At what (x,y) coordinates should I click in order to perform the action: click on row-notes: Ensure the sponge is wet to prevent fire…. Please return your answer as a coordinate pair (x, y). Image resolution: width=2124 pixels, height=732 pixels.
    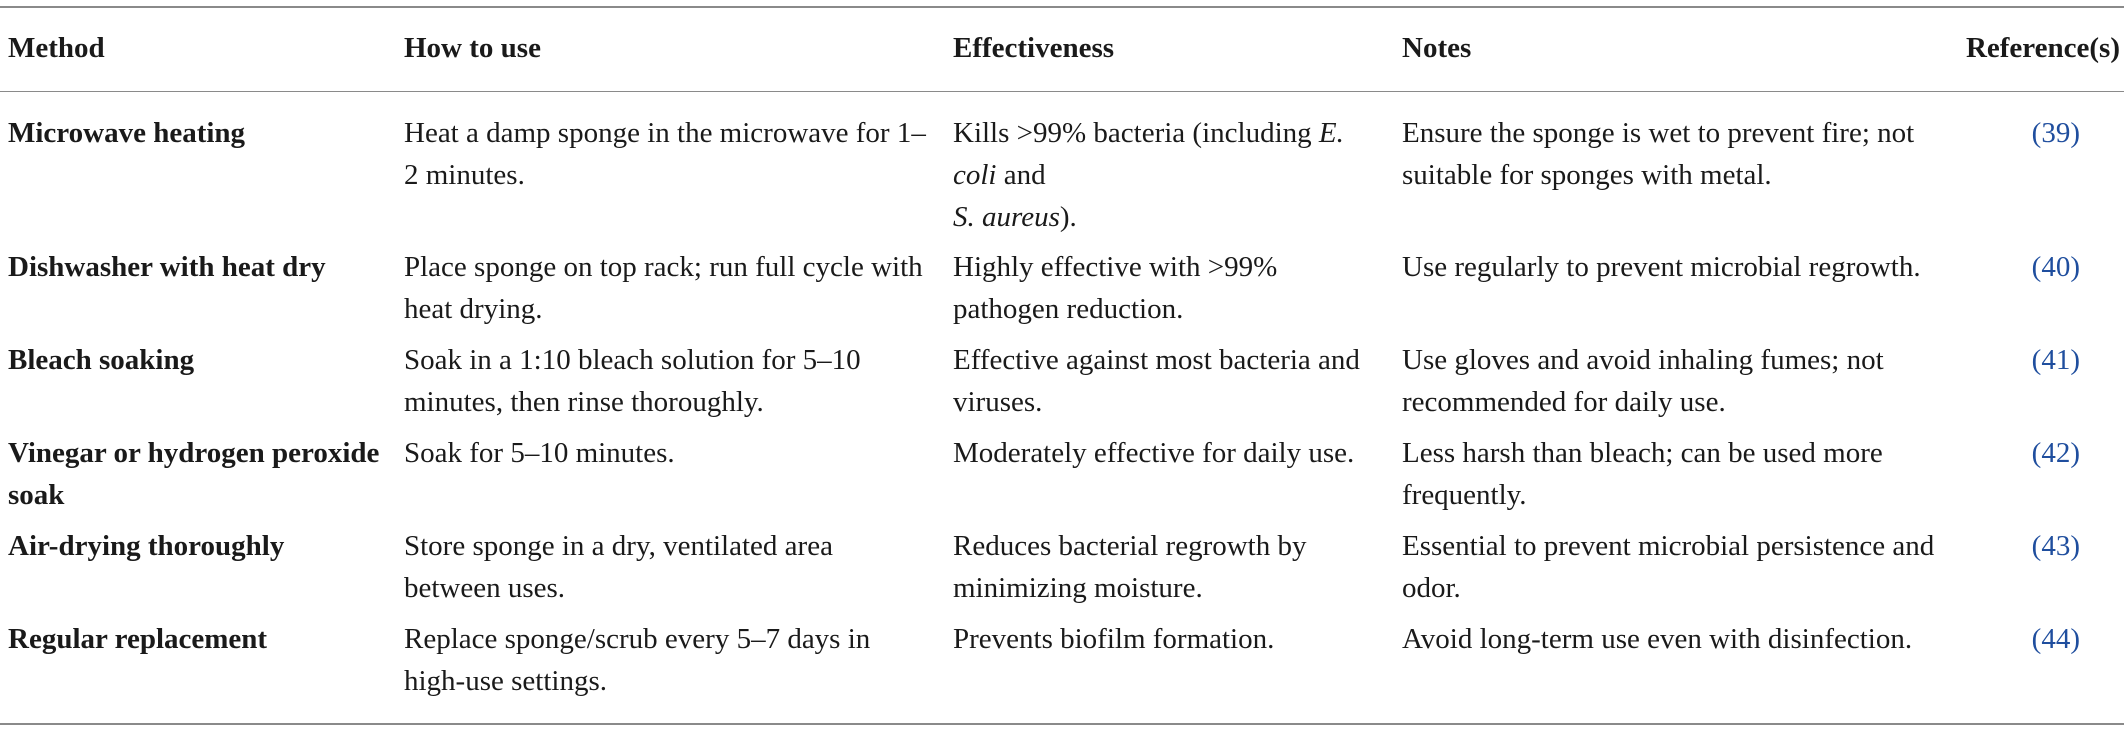
    Looking at the image, I should click on (1658, 154).